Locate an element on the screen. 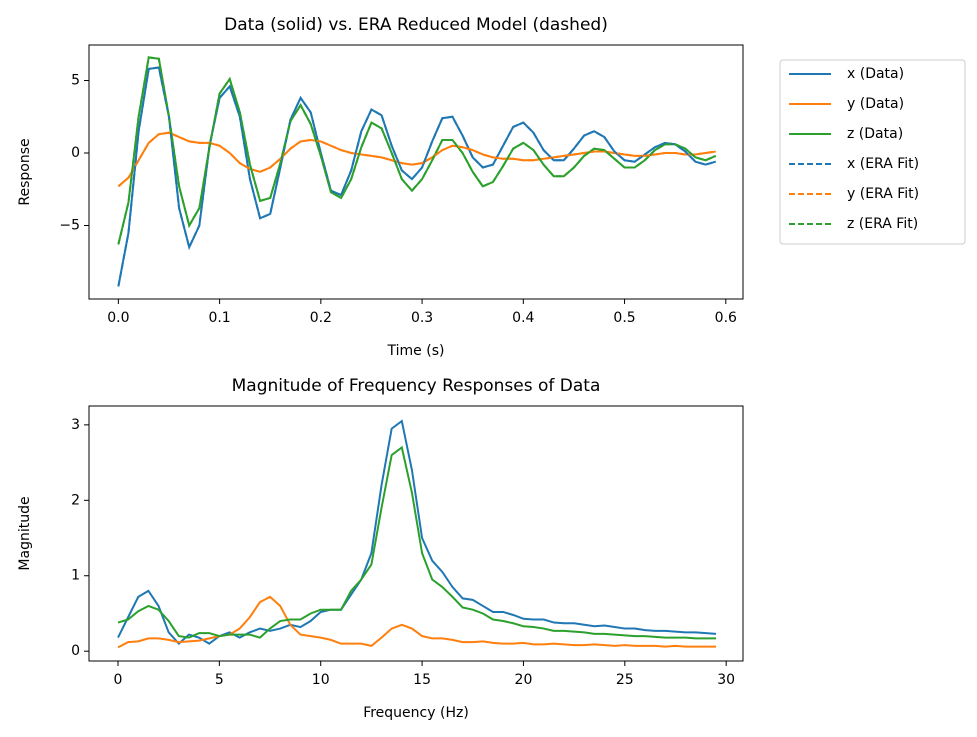  y-tick-label: 1 is located at coordinates (75, 576).